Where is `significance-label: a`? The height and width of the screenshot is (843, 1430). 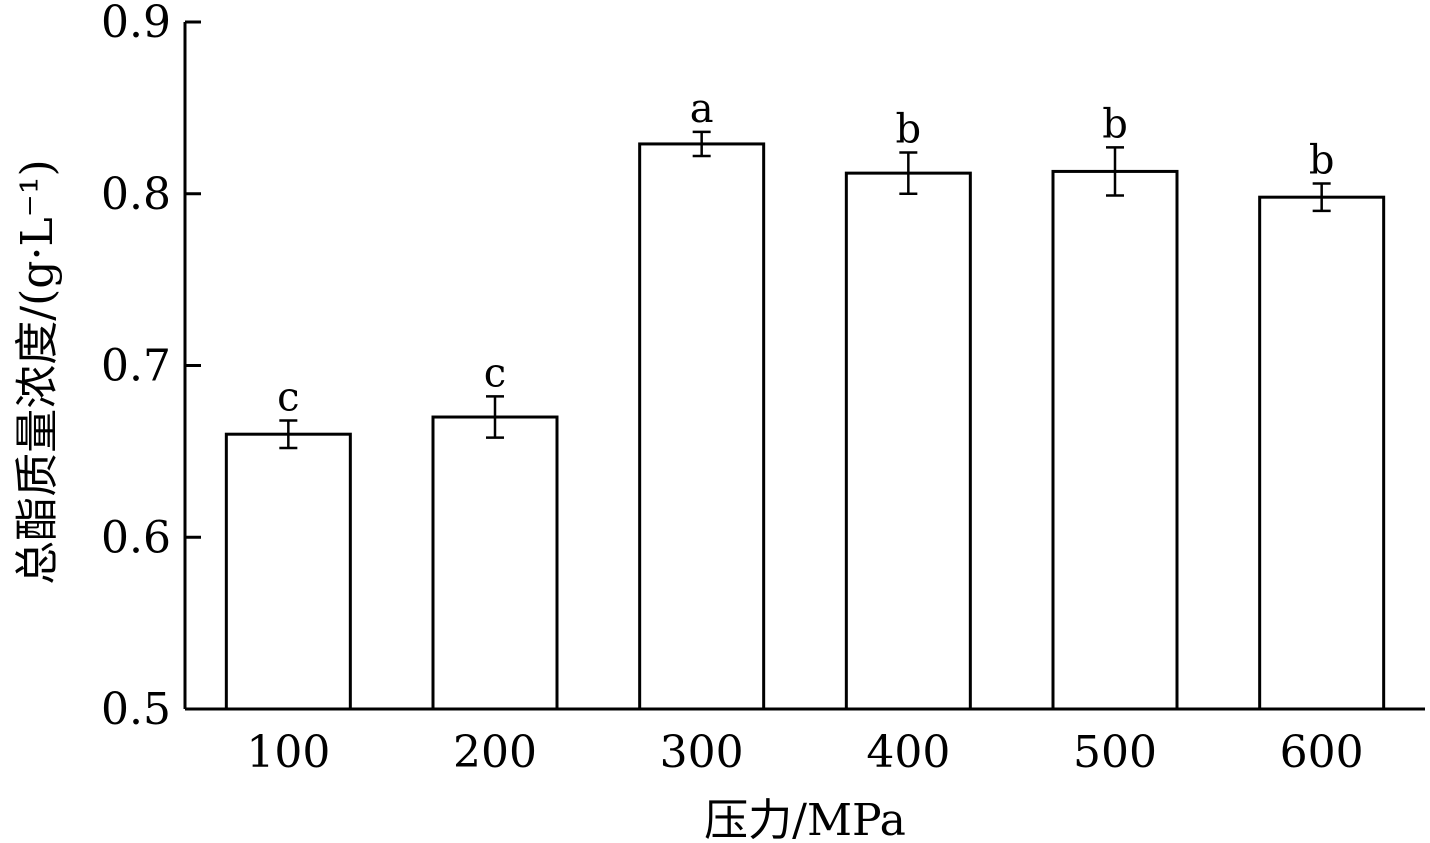
significance-label: a is located at coordinates (702, 109).